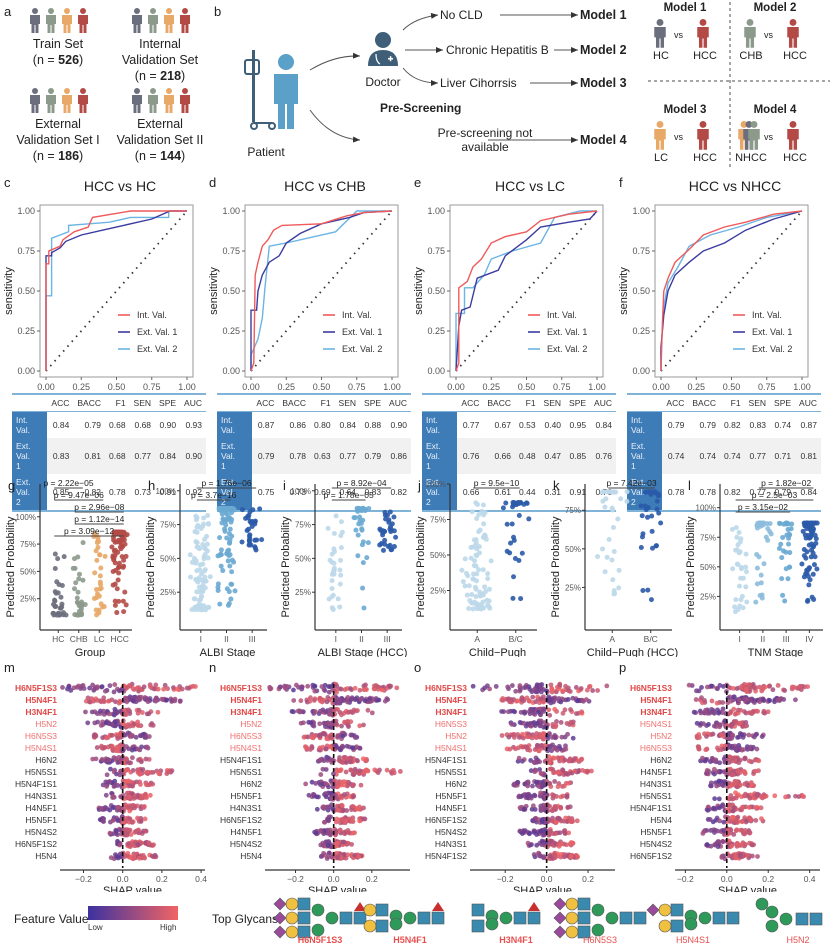 This screenshot has width=831, height=946. I want to click on p-value-label: p = 7.42e−03, so click(631, 483).